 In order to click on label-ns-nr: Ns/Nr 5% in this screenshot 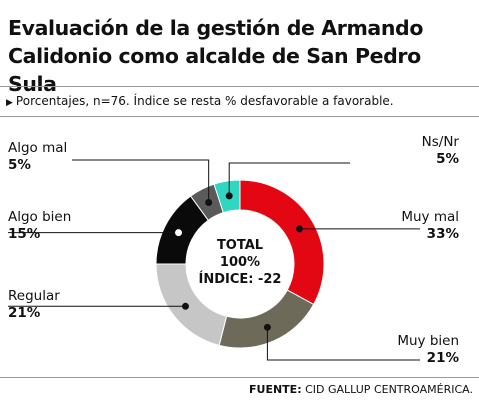, I will do `click(440, 151)`.